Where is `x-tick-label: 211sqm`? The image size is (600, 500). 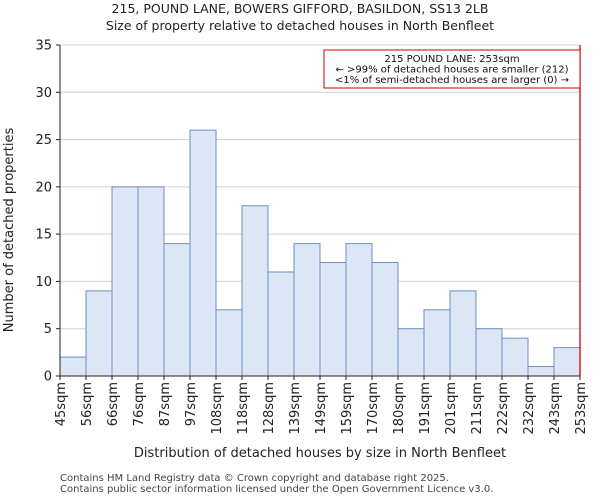
x-tick-label: 211sqm is located at coordinates (477, 408).